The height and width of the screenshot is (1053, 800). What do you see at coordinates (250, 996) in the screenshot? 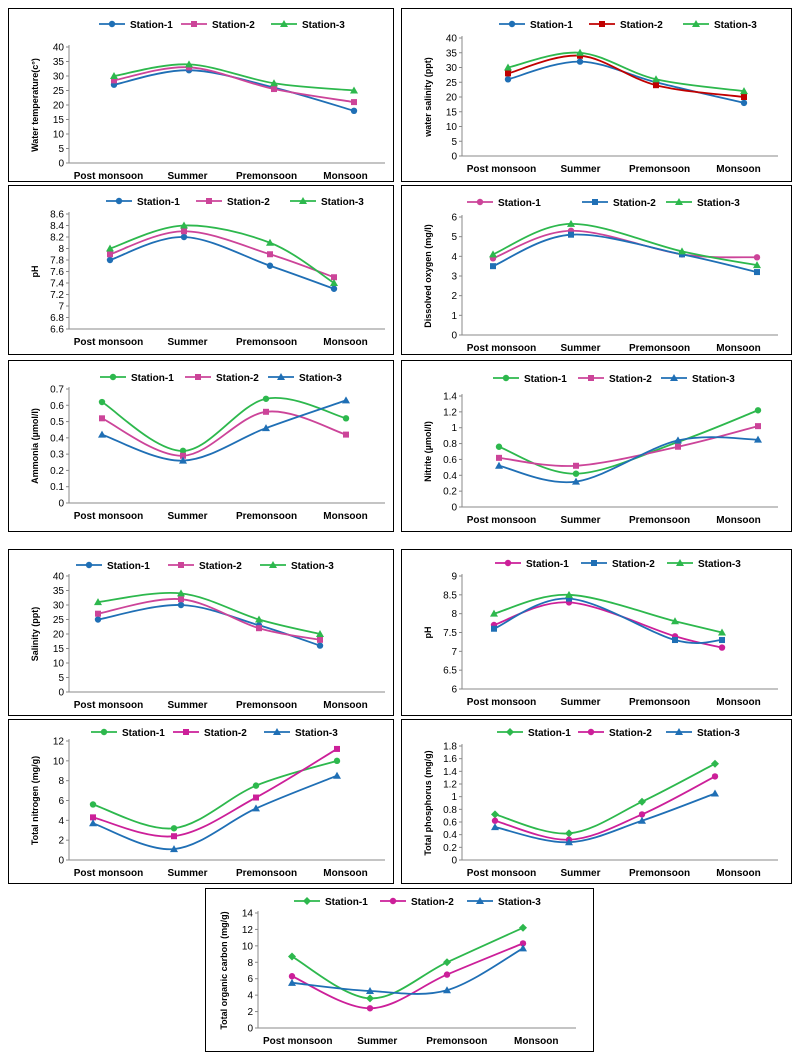
I see `y-tick-label: 4` at bounding box center [250, 996].